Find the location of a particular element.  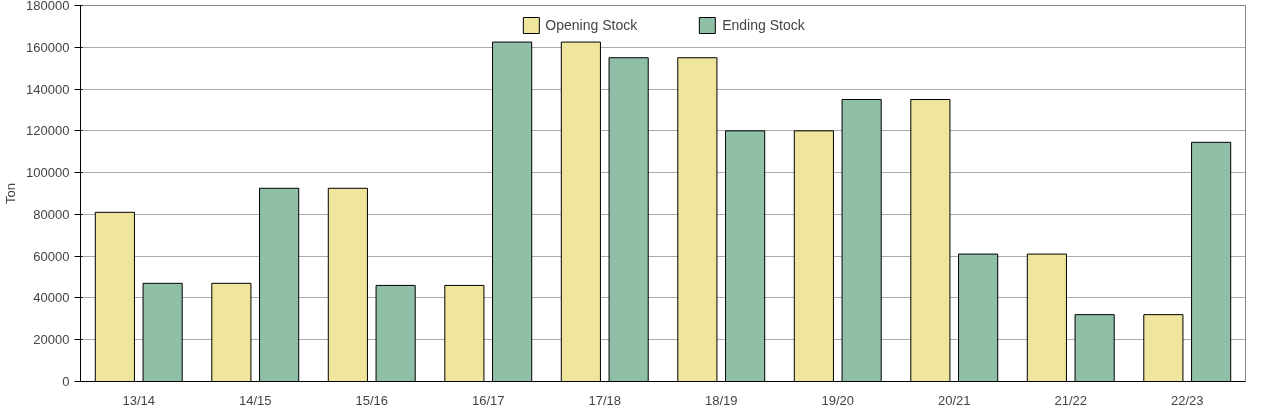

x-tick-label: 22/23 is located at coordinates (1187, 400).